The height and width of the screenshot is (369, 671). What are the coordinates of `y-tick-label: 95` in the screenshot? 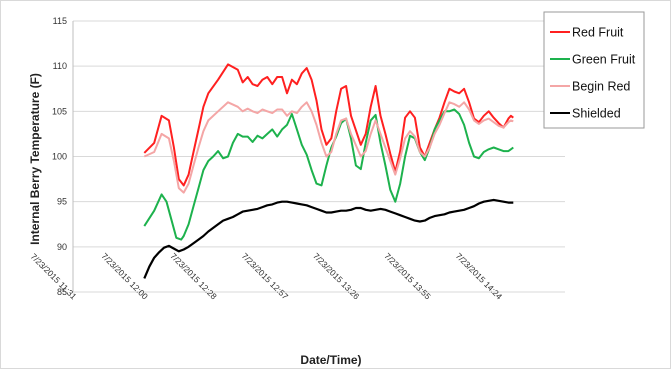 It's located at (62, 202).